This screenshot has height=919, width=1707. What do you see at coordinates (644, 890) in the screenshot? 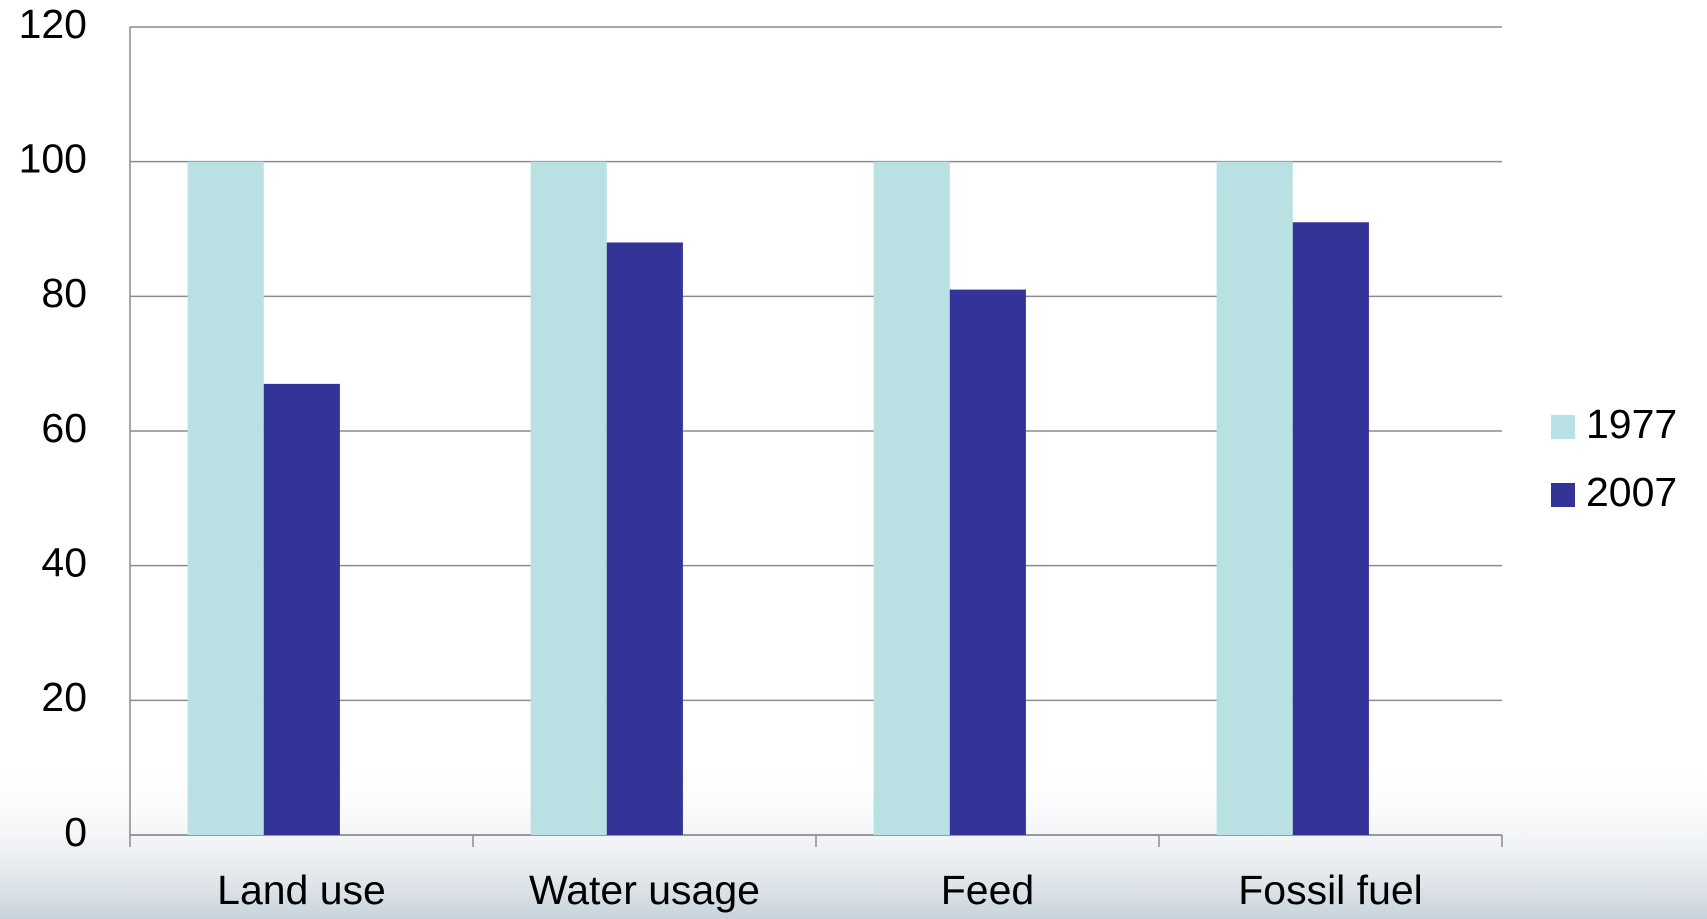
I see `x-tick-label: Water usage` at bounding box center [644, 890].